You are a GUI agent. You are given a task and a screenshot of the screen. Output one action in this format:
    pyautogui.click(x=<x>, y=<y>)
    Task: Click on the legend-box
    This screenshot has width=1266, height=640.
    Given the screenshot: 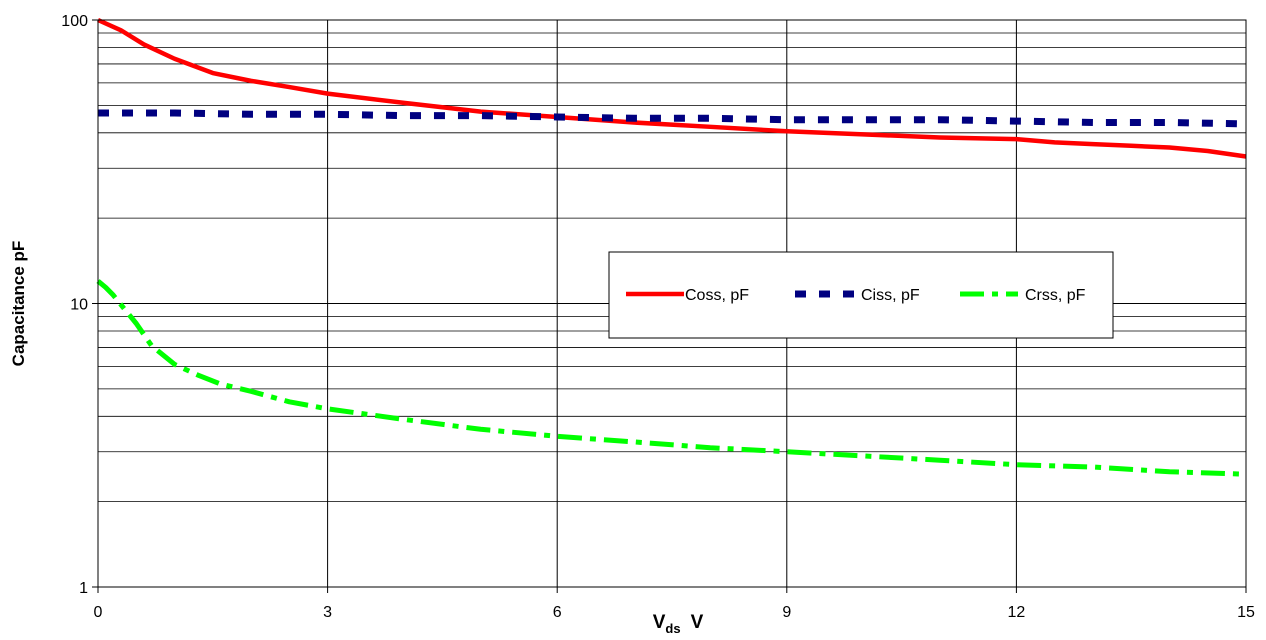 What is the action you would take?
    pyautogui.click(x=861, y=295)
    